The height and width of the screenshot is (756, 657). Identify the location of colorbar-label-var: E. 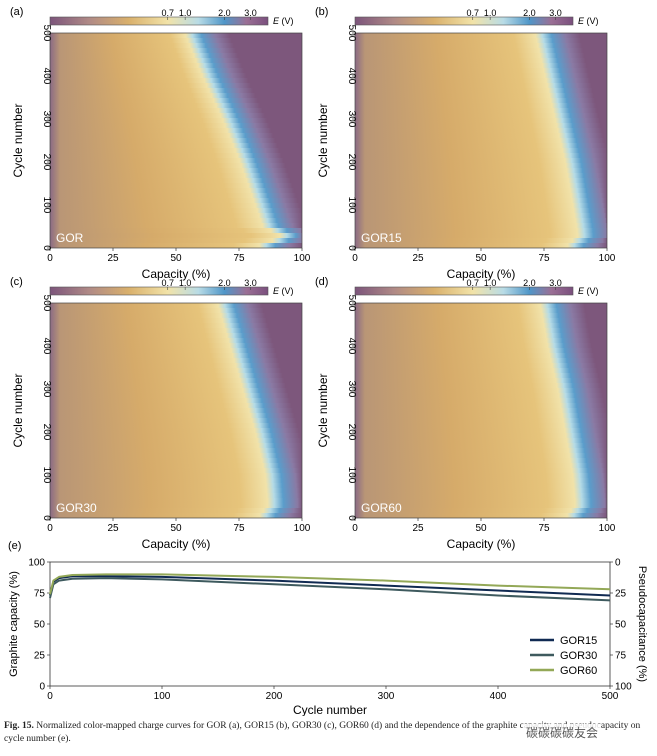
(581, 21).